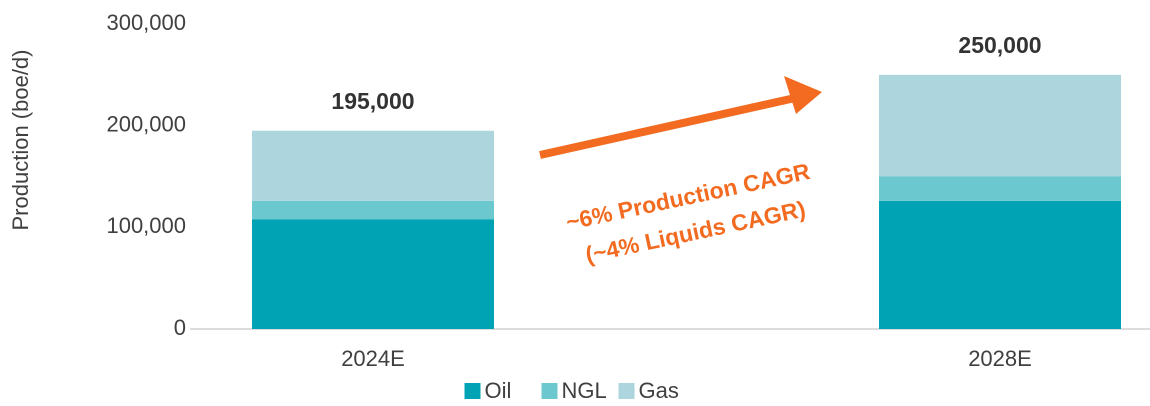  I want to click on y-tick-label: 200,000, so click(146, 123).